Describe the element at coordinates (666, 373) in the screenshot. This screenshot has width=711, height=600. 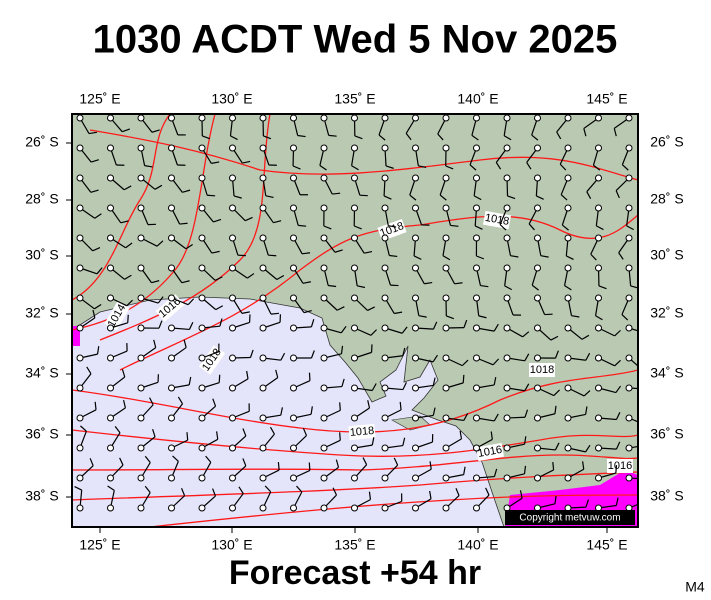
I see `lat-label: 34˚ S` at that location.